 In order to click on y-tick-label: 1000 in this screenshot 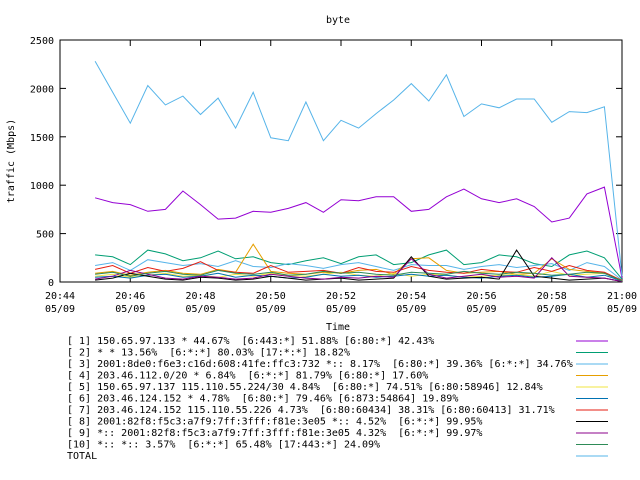, I will do `click(42, 186)`.